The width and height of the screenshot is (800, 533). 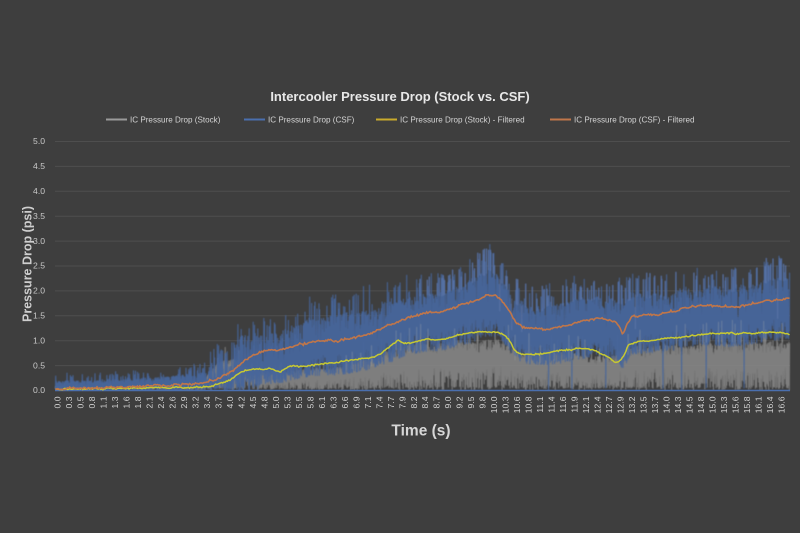 I want to click on svg-text: 14.3, so click(x=678, y=404).